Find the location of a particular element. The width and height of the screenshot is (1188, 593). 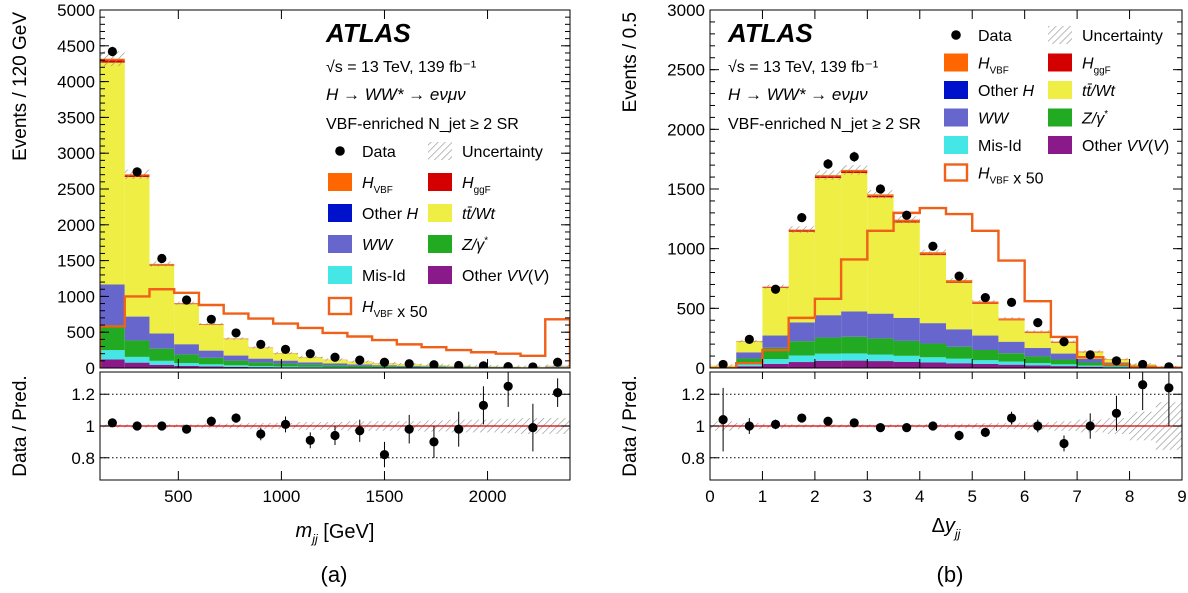

legend-label: Mis-Id is located at coordinates (384, 276).